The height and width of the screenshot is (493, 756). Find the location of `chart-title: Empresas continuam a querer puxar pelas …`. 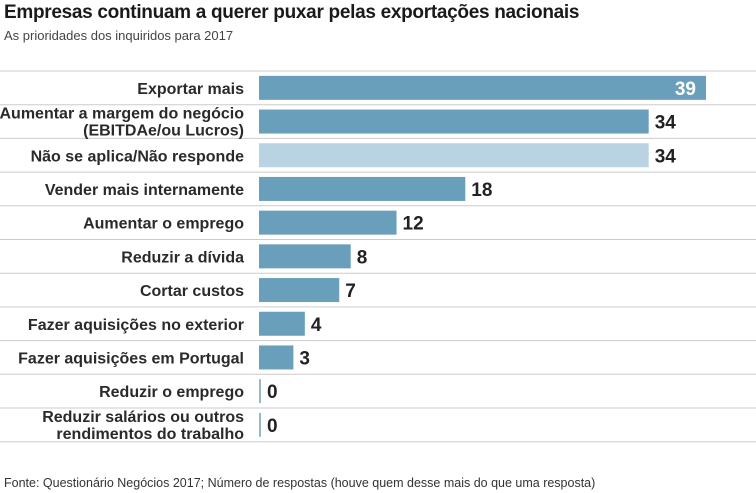

chart-title: Empresas continuam a querer puxar pelas … is located at coordinates (292, 12).